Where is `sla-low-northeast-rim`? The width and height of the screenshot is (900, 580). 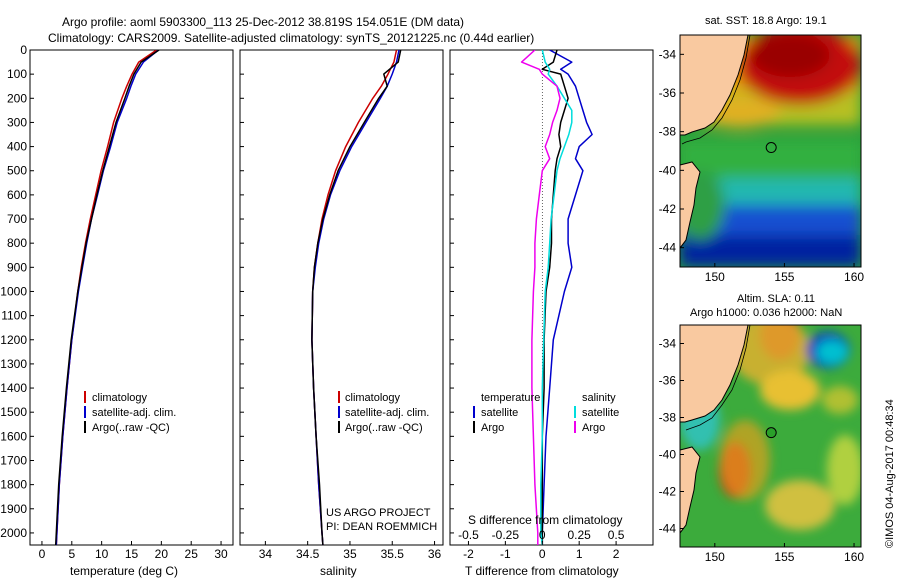
sla-low-northeast-rim is located at coordinates (832, 352).